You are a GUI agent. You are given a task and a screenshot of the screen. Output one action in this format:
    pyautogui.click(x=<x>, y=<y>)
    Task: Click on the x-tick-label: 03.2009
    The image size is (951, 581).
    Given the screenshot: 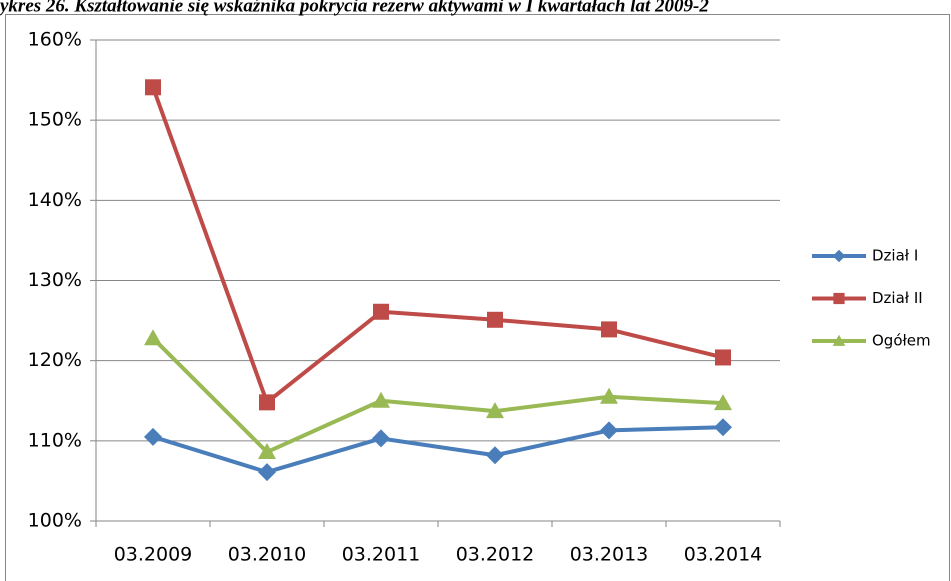 What is the action you would take?
    pyautogui.click(x=153, y=555)
    